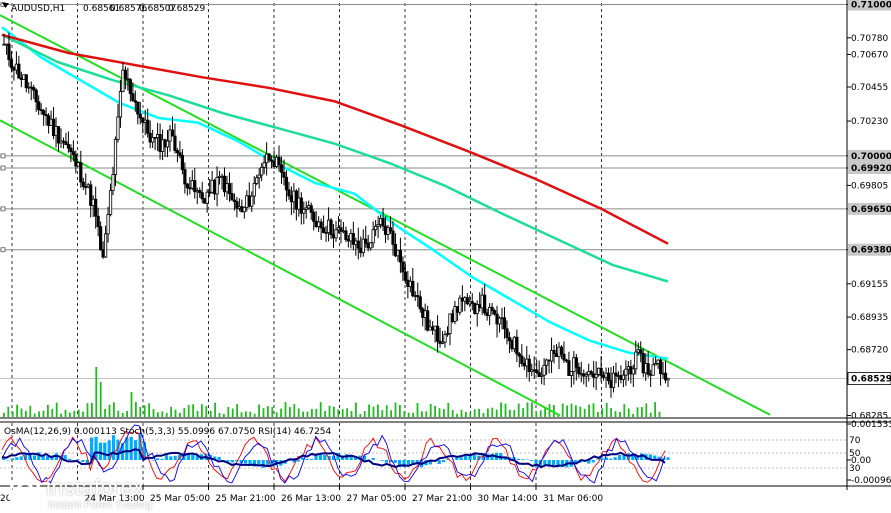 Image resolution: width=891 pixels, height=513 pixels. I want to click on price-tick-label: 0.68720, so click(869, 351).